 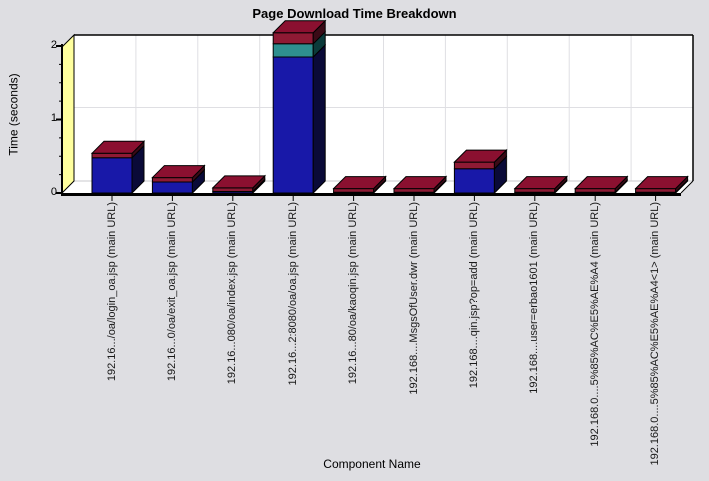 I want to click on category-label-6: 192.168....MsgsOfUser.dwr (main URL), so click(x=413, y=298).